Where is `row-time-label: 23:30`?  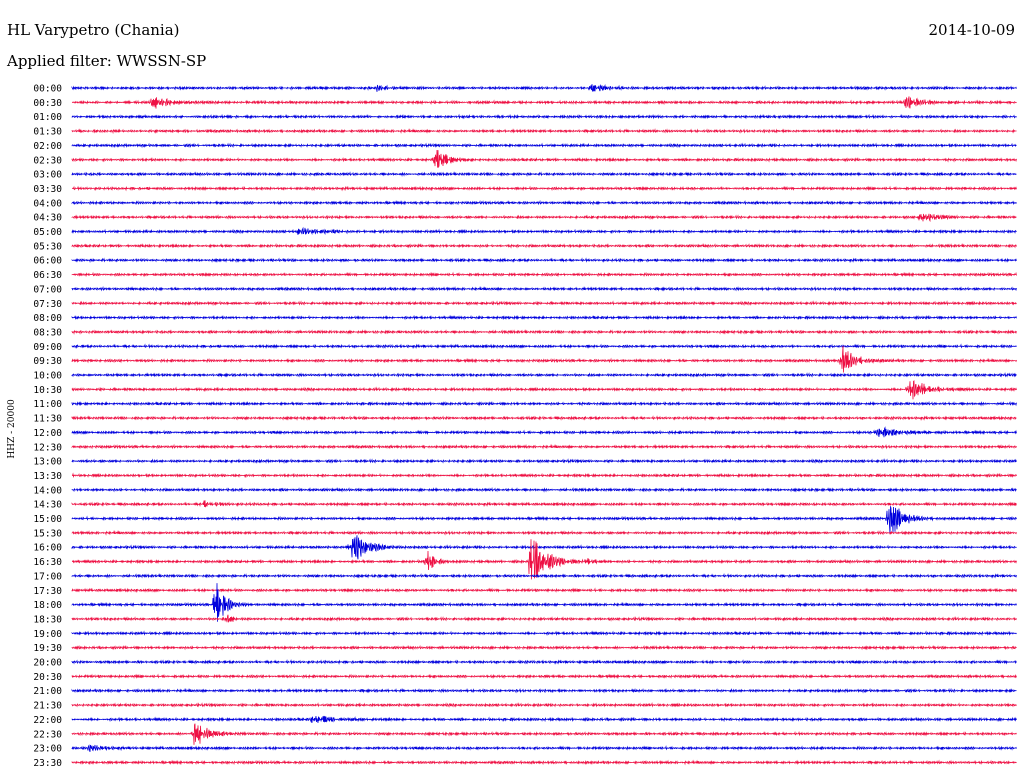 row-time-label: 23:30 is located at coordinates (47, 763).